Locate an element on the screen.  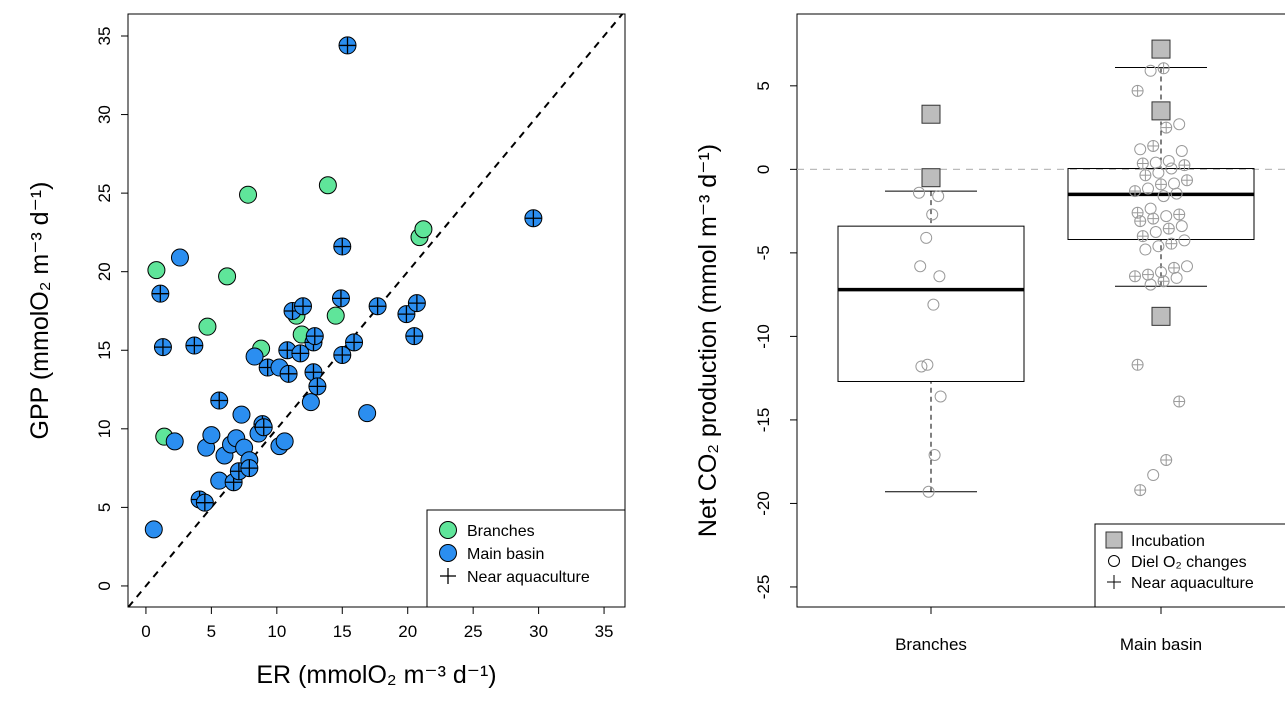
x-tick-label: 15 is located at coordinates (342, 631).